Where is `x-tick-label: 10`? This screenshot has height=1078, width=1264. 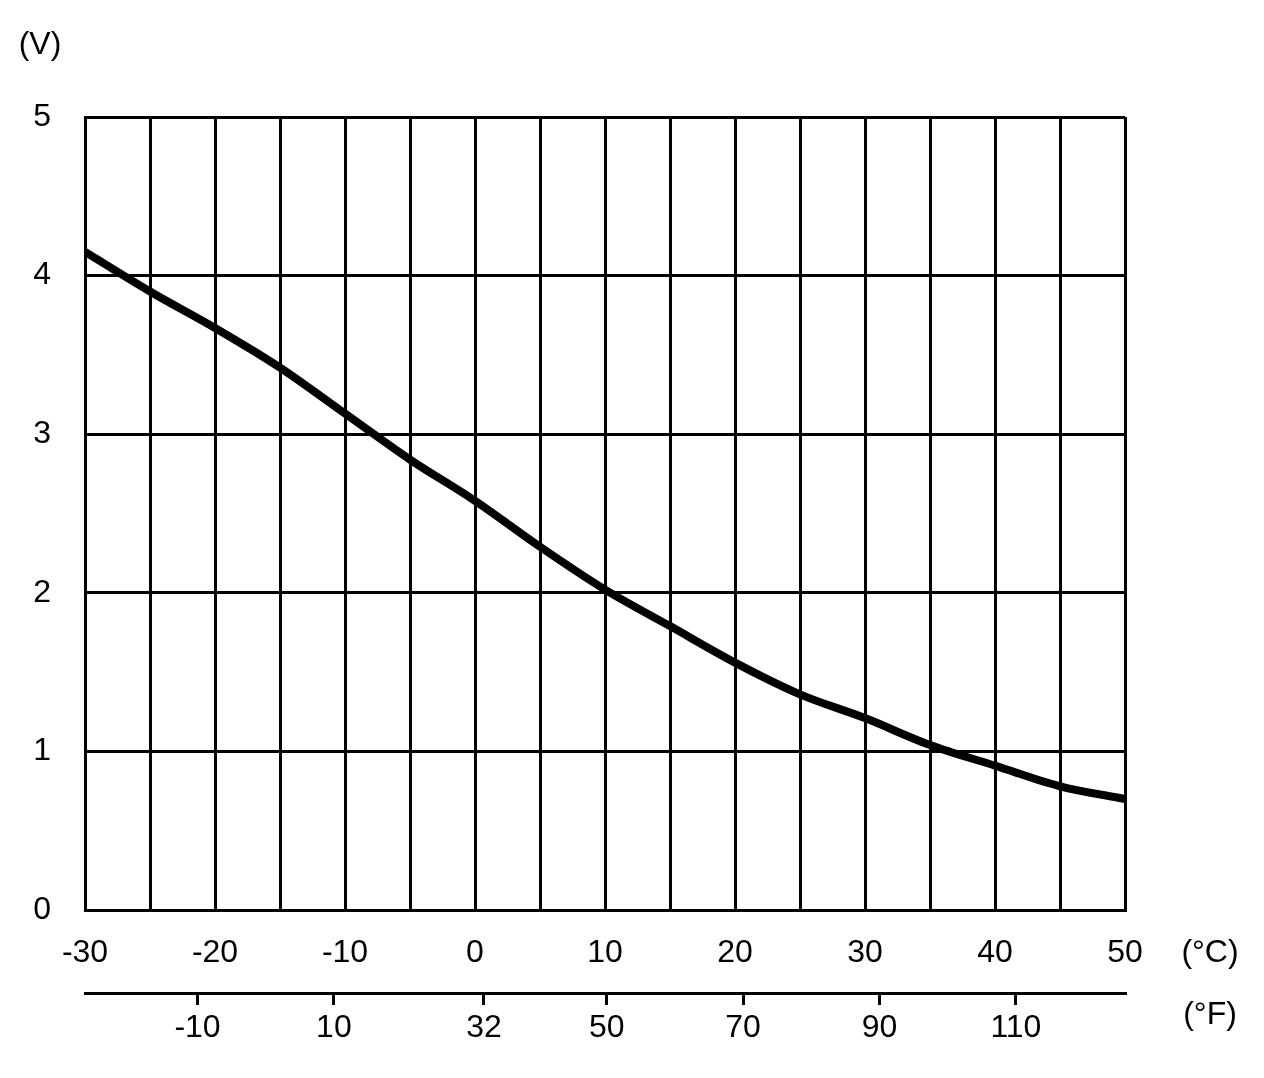
x-tick-label: 10 is located at coordinates (605, 951).